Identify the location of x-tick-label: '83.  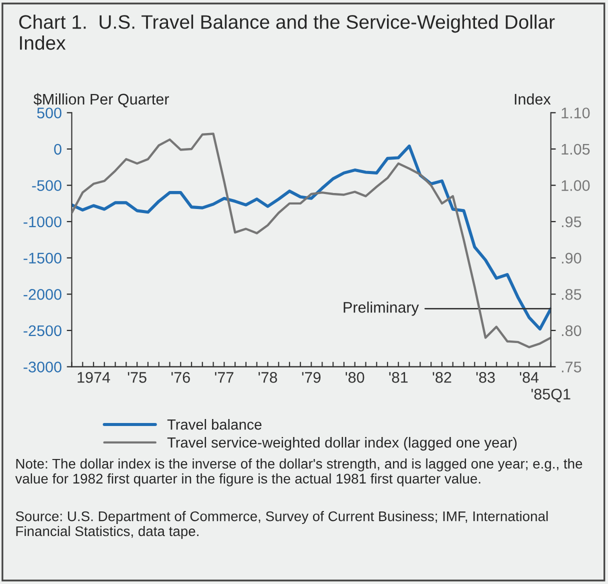
(485, 377).